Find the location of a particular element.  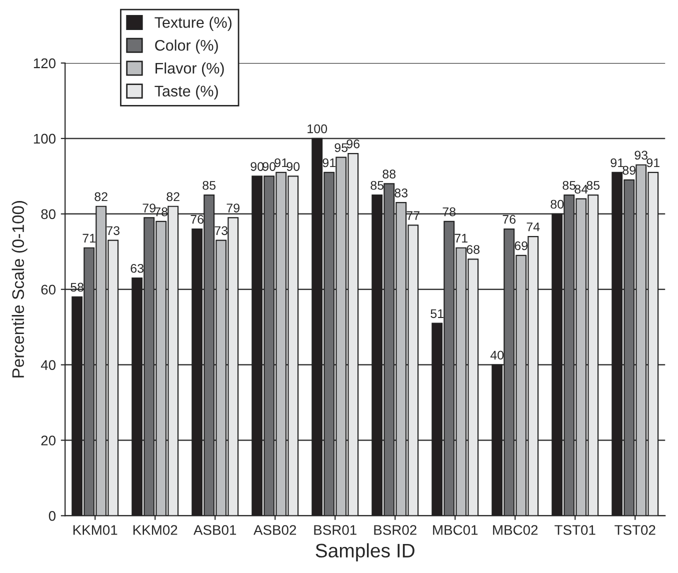

data-label: 93 is located at coordinates (641, 155).